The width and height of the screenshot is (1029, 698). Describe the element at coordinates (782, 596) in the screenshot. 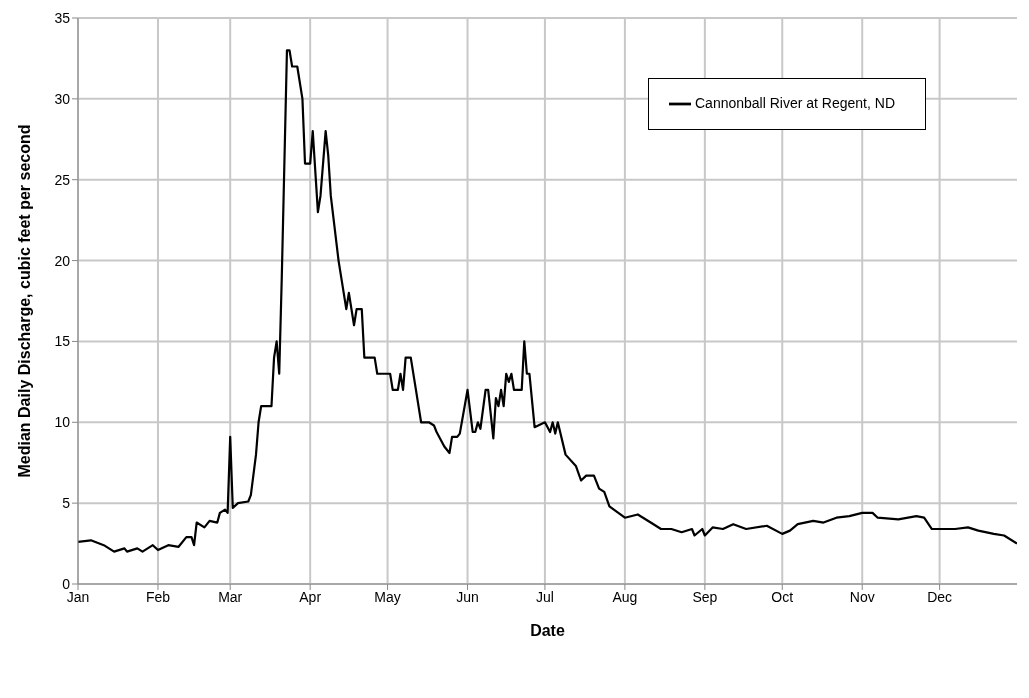

I see `x-tick-label: Oct` at that location.